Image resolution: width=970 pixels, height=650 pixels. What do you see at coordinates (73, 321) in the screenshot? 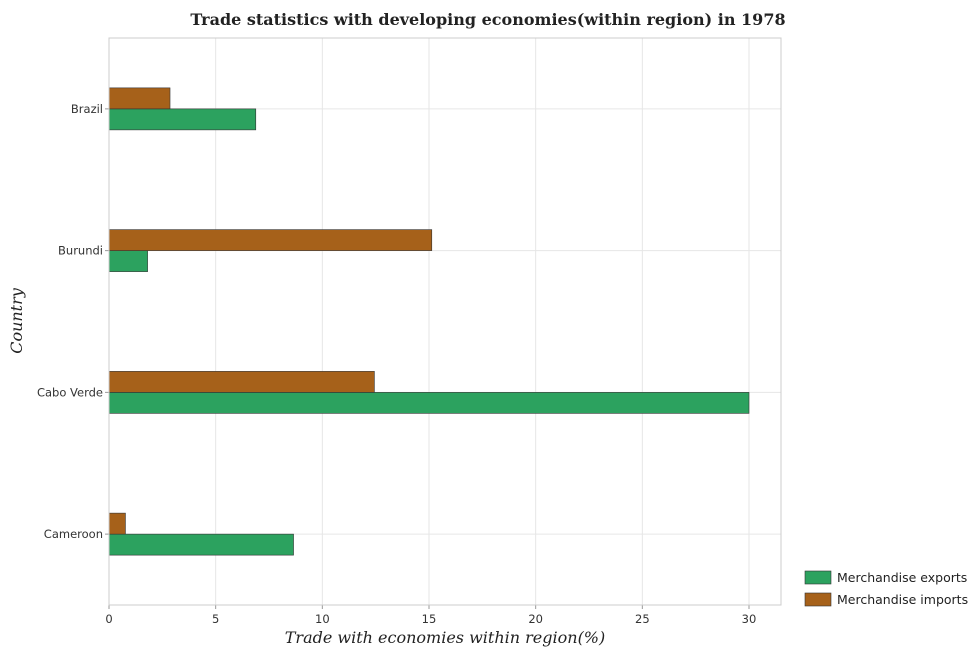
I see `y-axis-ticks: Brazil Burundi Cabo Verde Cameroon` at bounding box center [73, 321].